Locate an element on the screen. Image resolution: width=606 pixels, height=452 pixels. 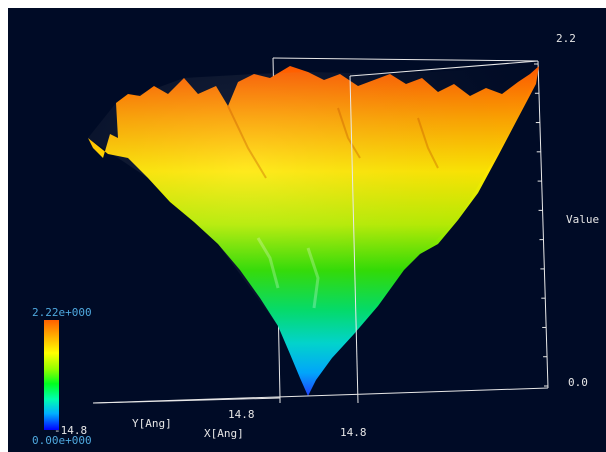
x-axis-label: X[Ang] is located at coordinates (224, 433).